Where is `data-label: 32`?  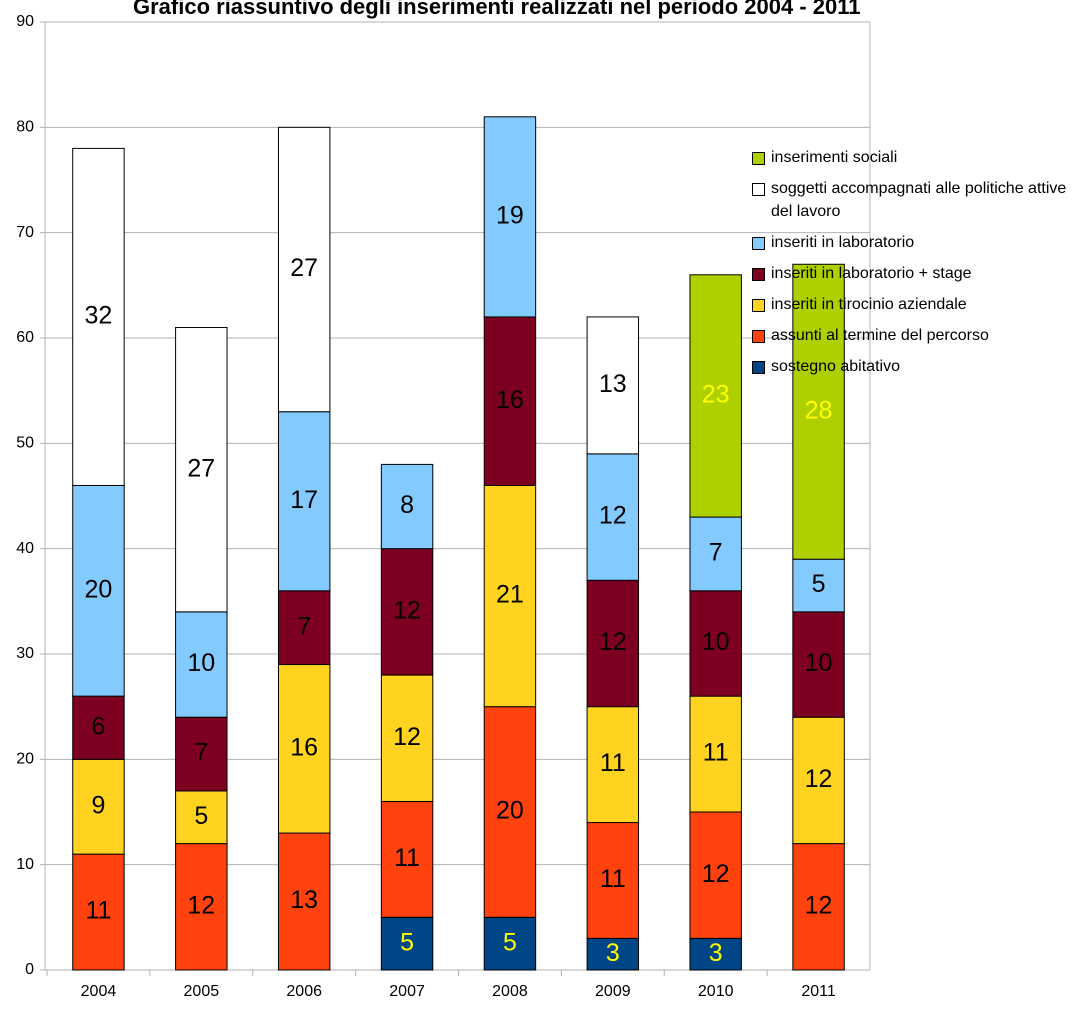
data-label: 32 is located at coordinates (99, 316).